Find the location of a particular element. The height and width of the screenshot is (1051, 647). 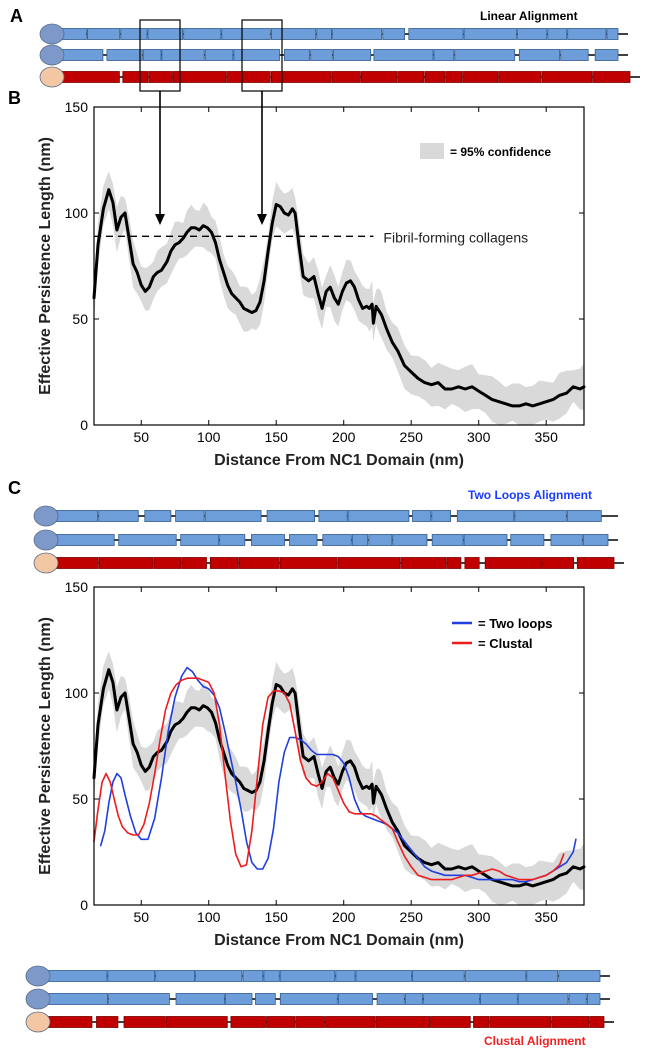

x-tick-label: 200 is located at coordinates (344, 437).